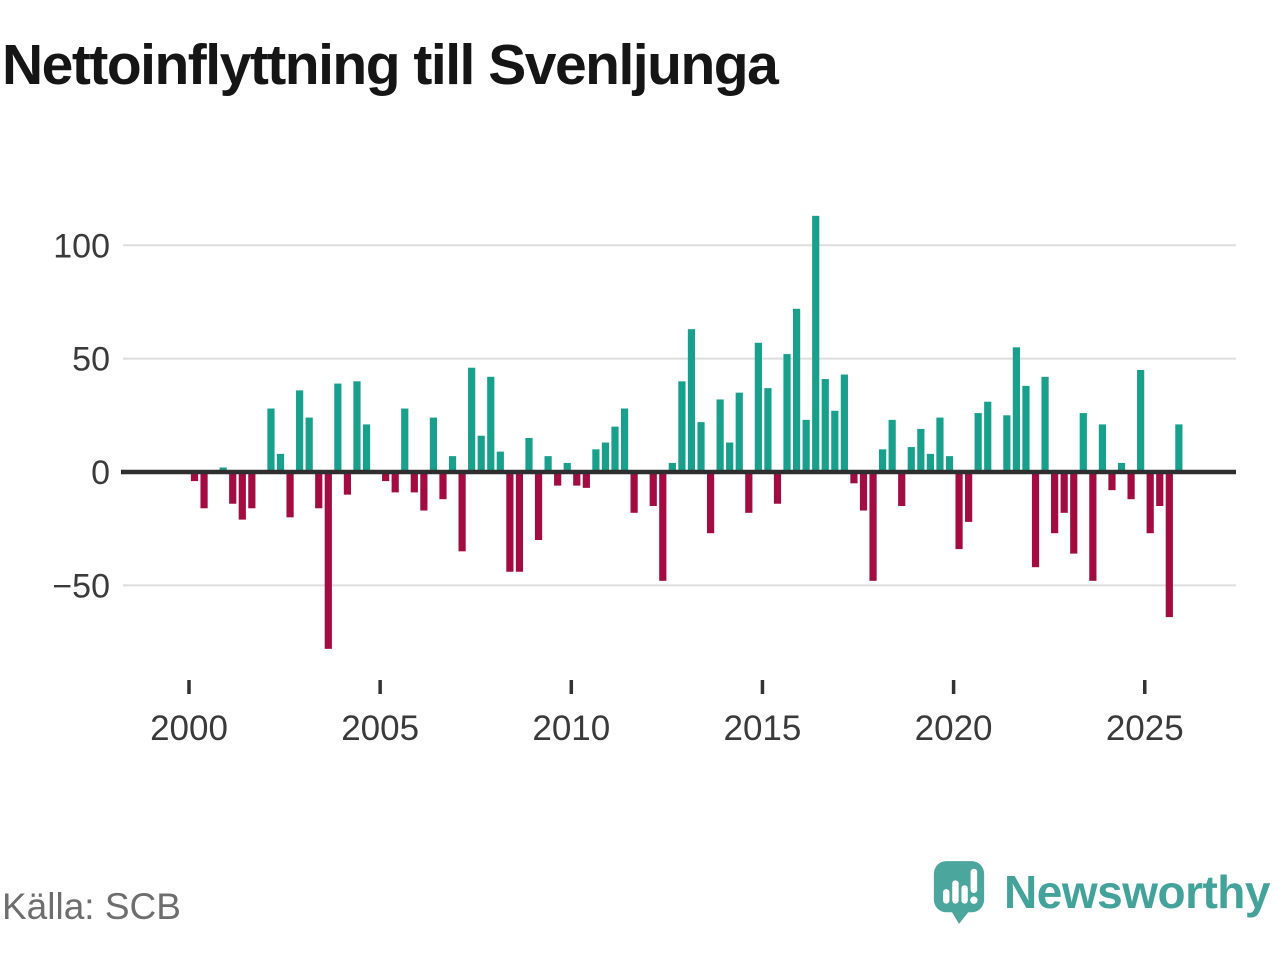 Image resolution: width=1280 pixels, height=960 pixels. Describe the element at coordinates (978, 442) in the screenshot. I see `bar-2020-Q3` at that location.